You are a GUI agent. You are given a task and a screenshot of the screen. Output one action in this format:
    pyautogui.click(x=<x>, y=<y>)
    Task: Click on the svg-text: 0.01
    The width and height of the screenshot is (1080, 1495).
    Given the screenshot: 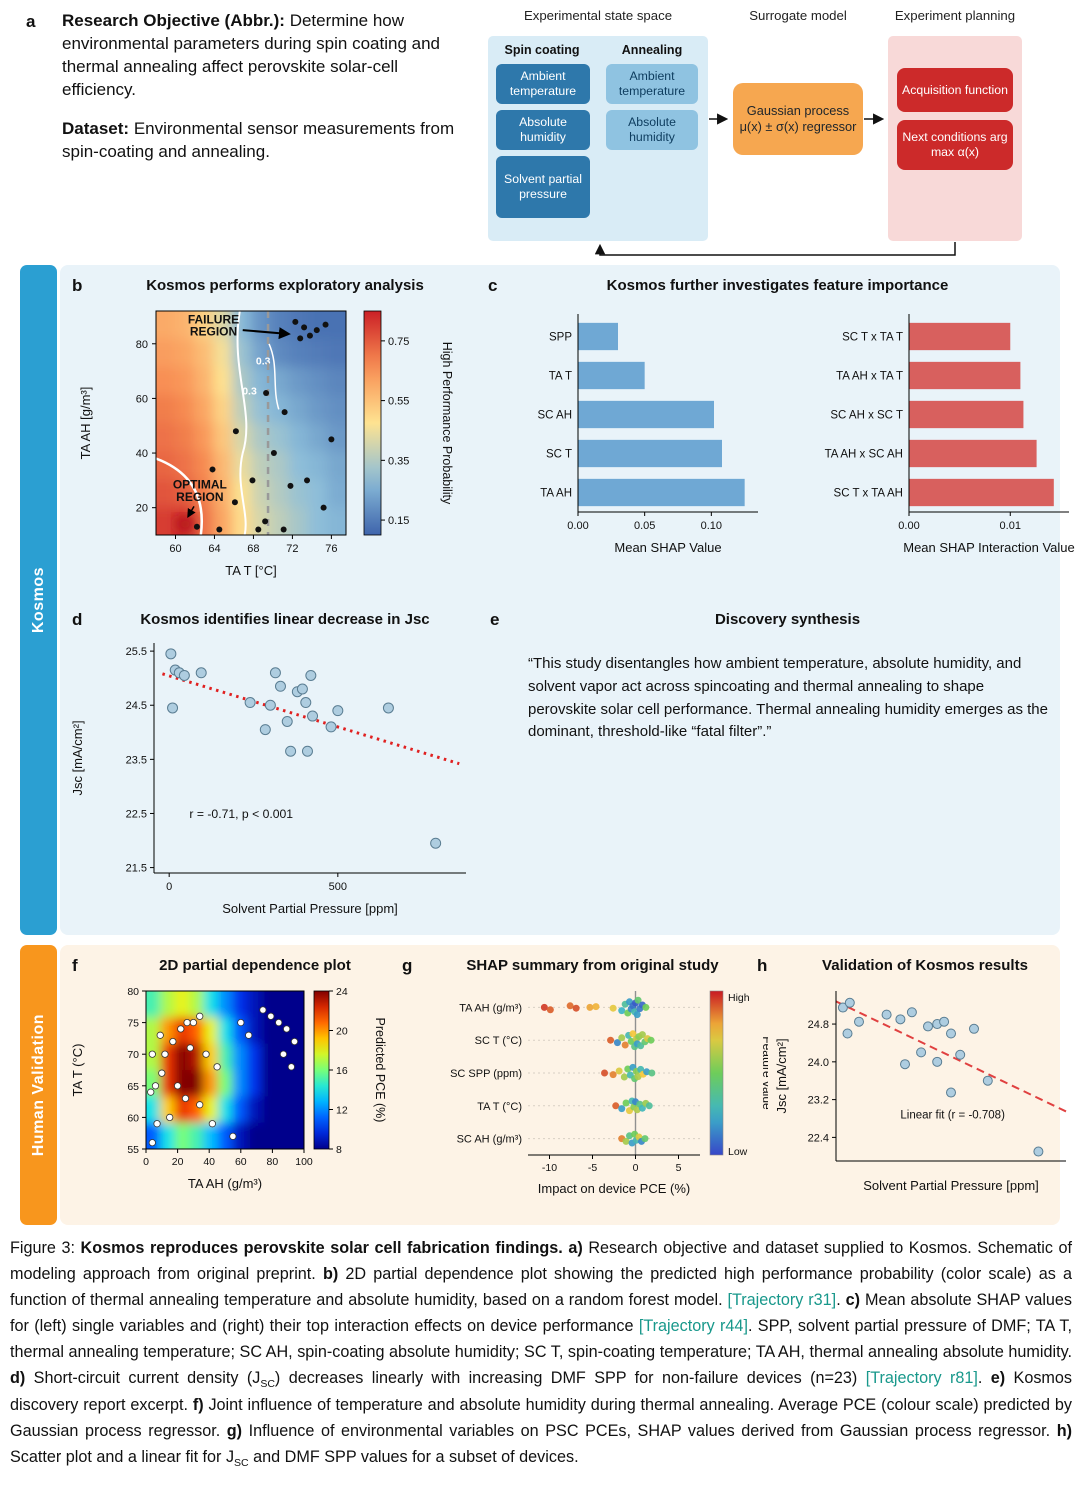 What is the action you would take?
    pyautogui.click(x=1010, y=526)
    